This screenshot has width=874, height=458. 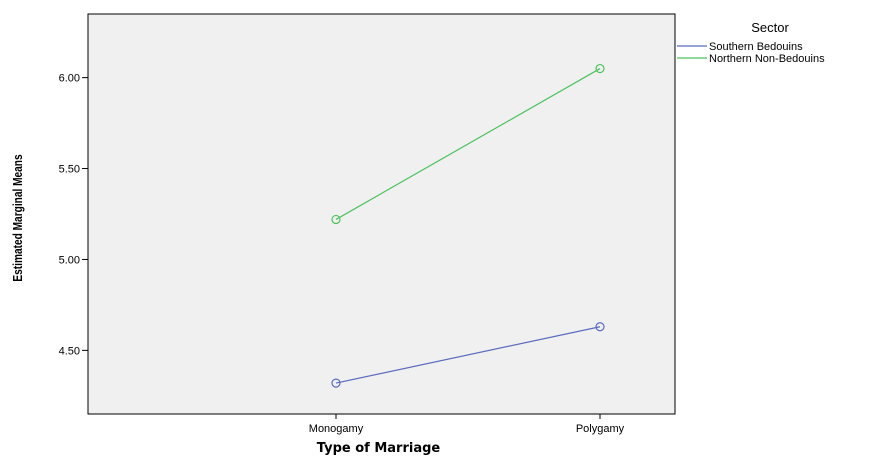 I want to click on x-axis-title: Type of Marriage, so click(x=379, y=448).